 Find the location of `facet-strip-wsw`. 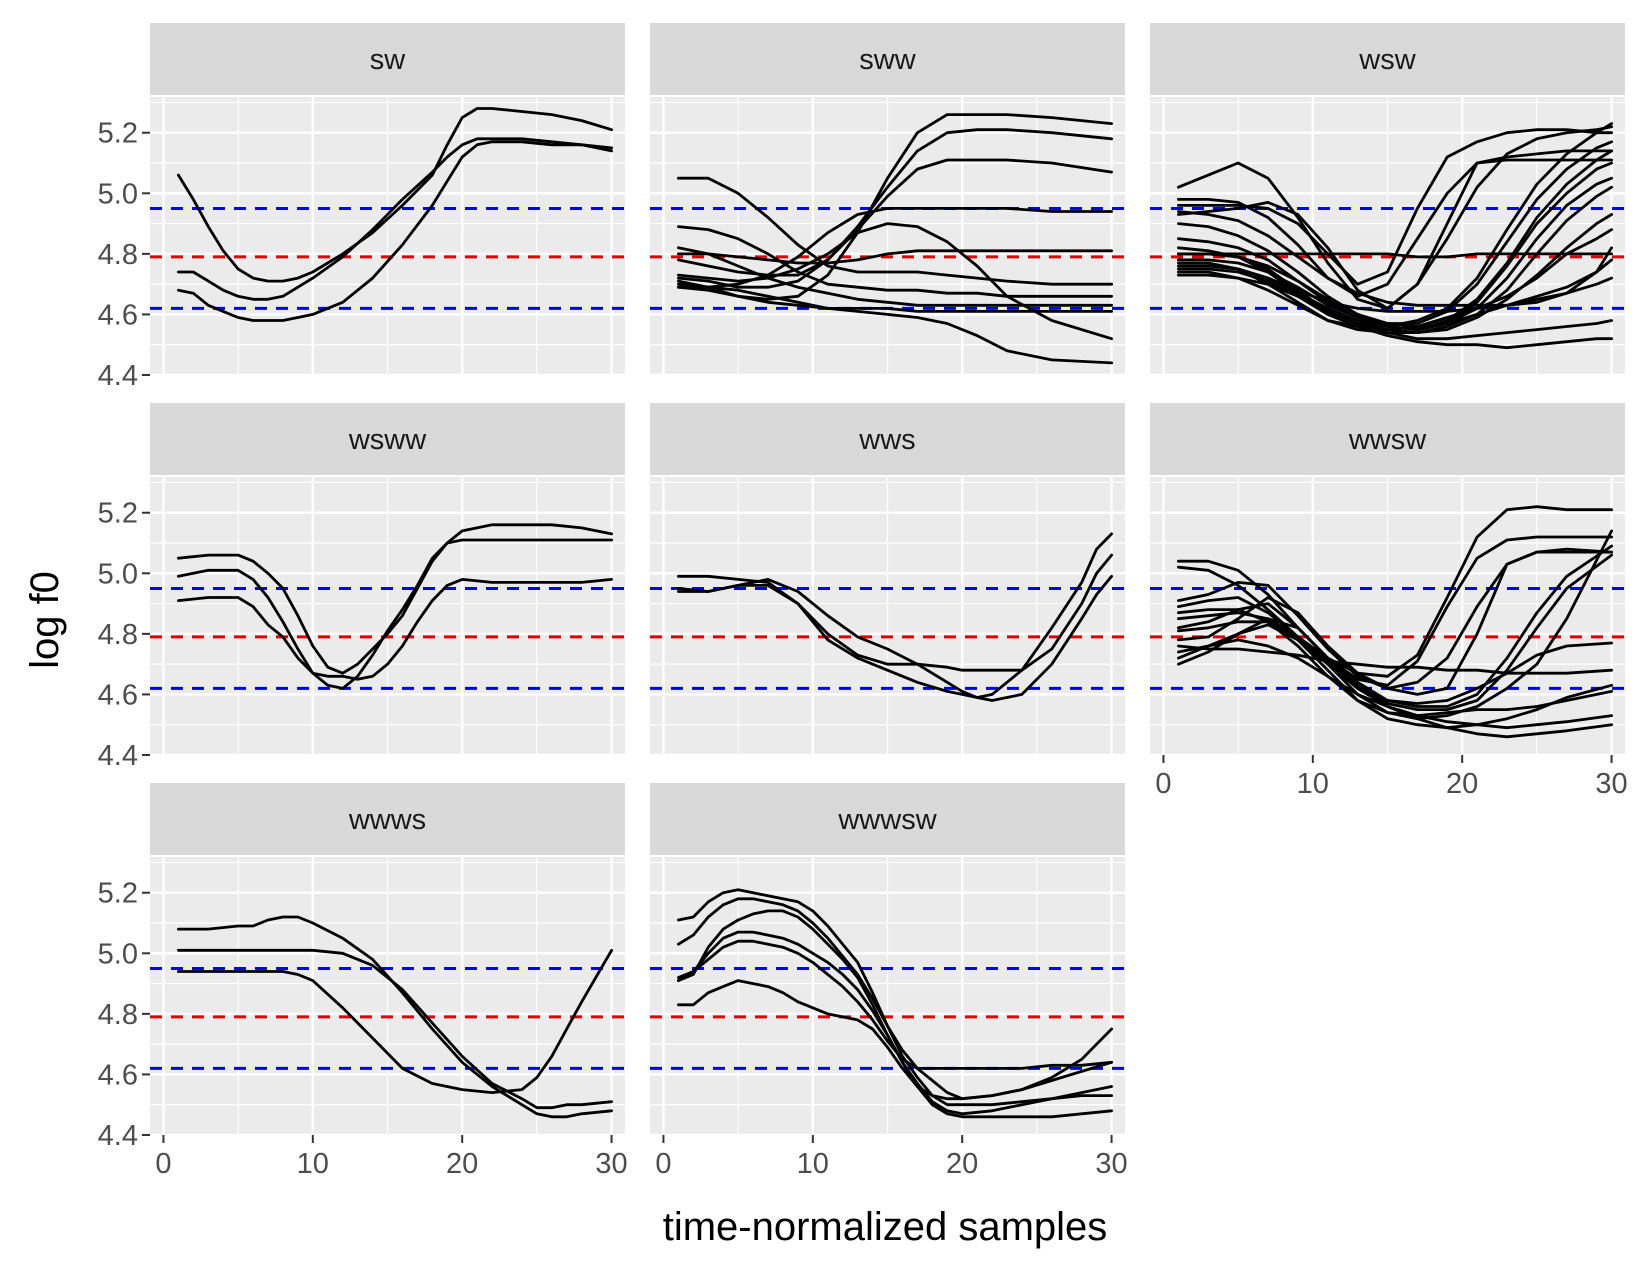

facet-strip-wsw is located at coordinates (1387, 59).